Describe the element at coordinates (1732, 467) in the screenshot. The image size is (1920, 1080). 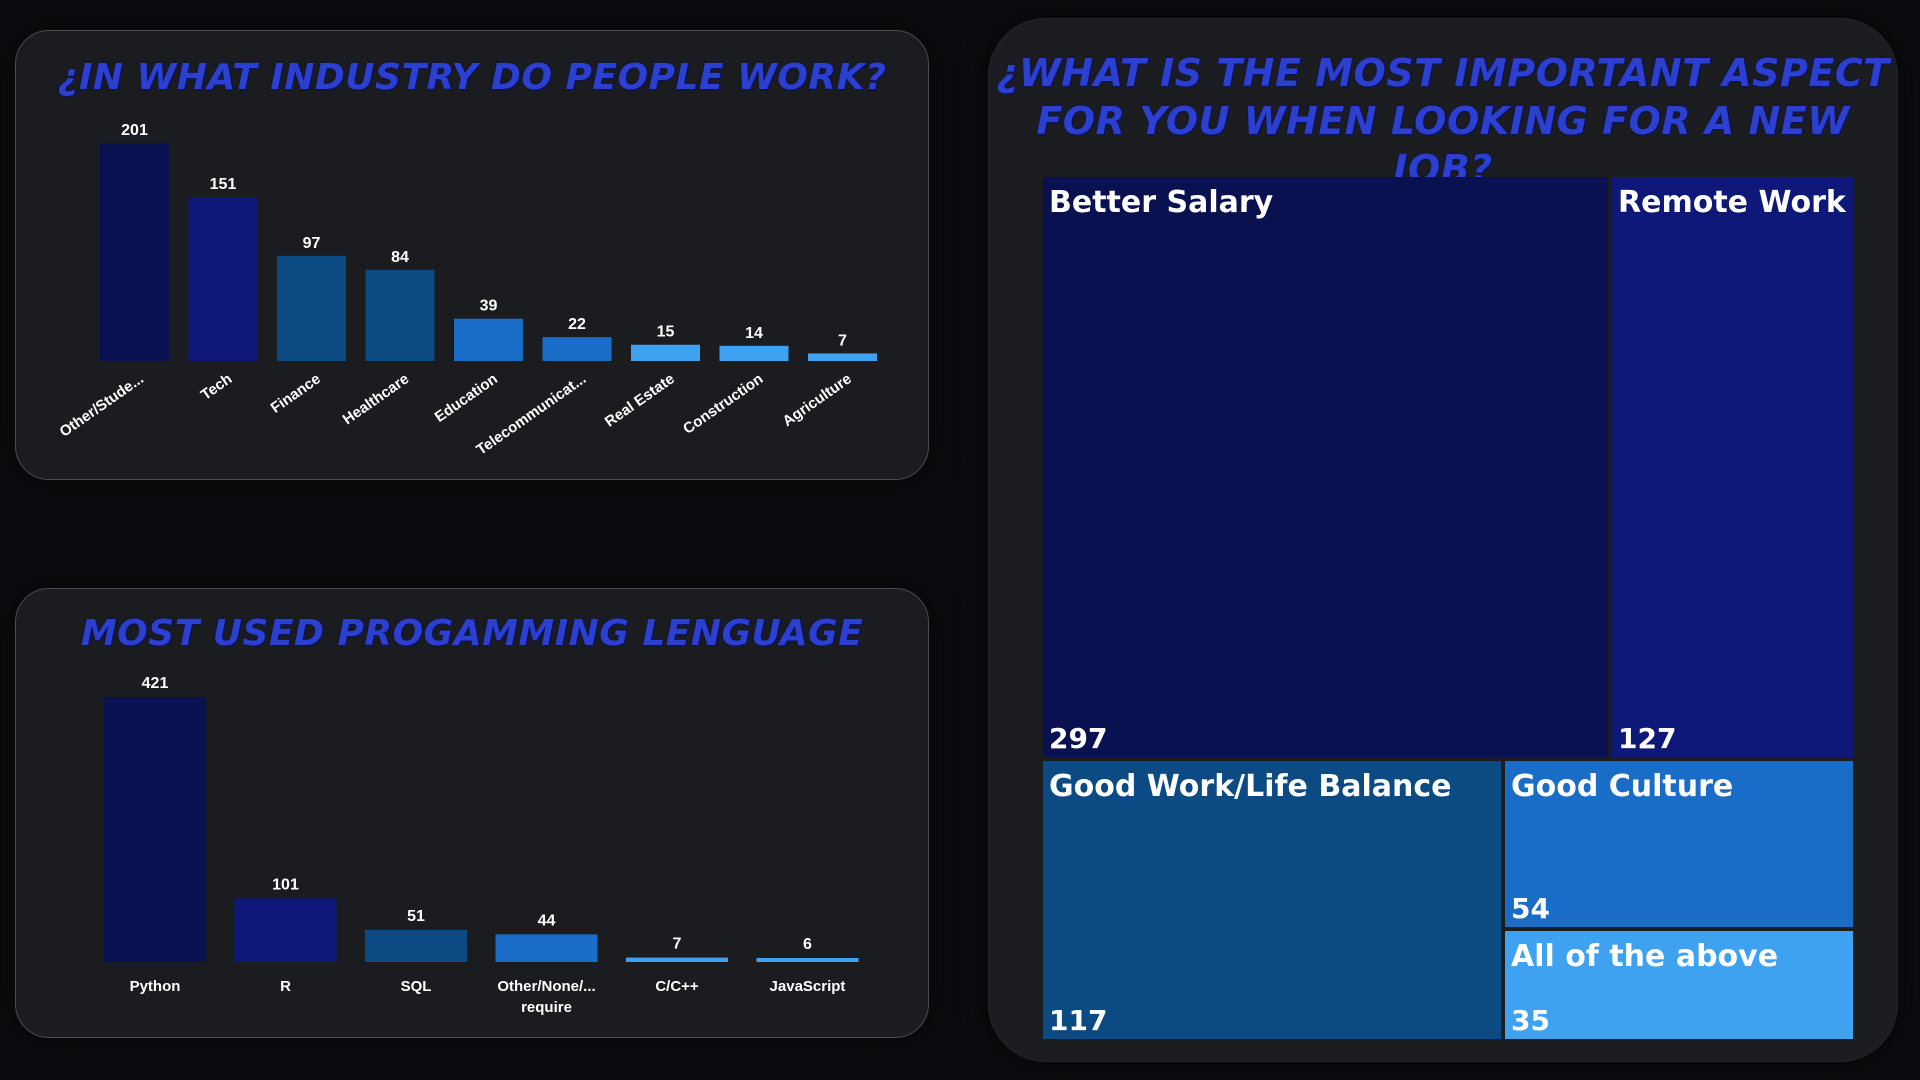
I see `treemap-cell: Remote Work 127` at that location.